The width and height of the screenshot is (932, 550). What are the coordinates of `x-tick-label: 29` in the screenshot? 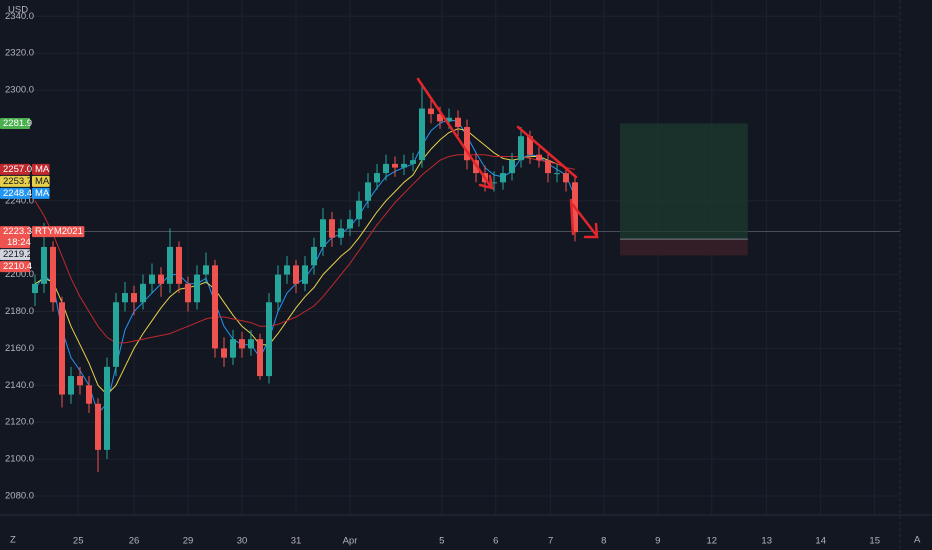 It's located at (188, 541).